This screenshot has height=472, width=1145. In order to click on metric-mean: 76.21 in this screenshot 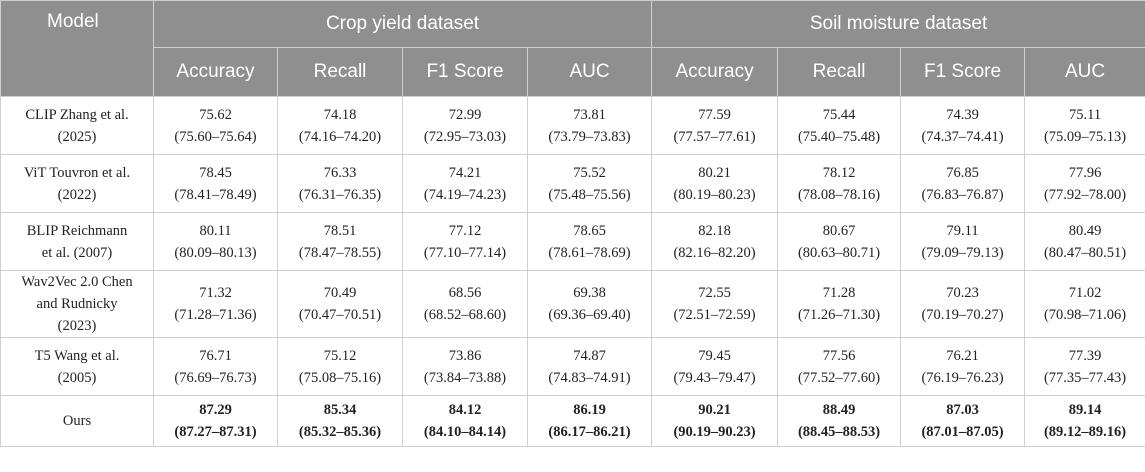, I will do `click(962, 355)`.